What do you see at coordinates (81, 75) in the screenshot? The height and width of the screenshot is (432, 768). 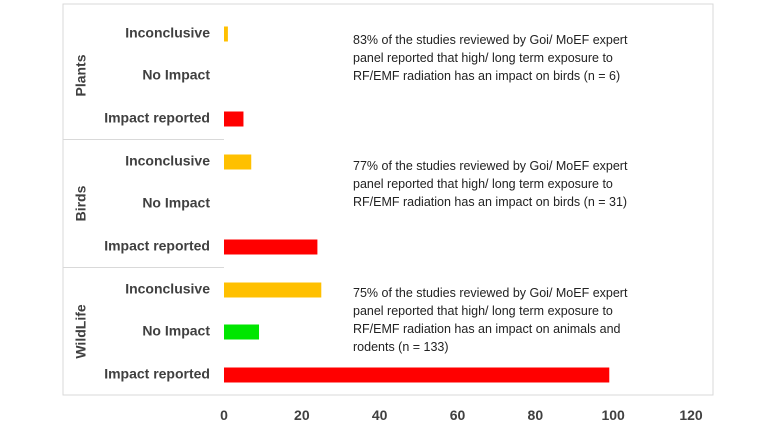 I see `group-label: Plants` at bounding box center [81, 75].